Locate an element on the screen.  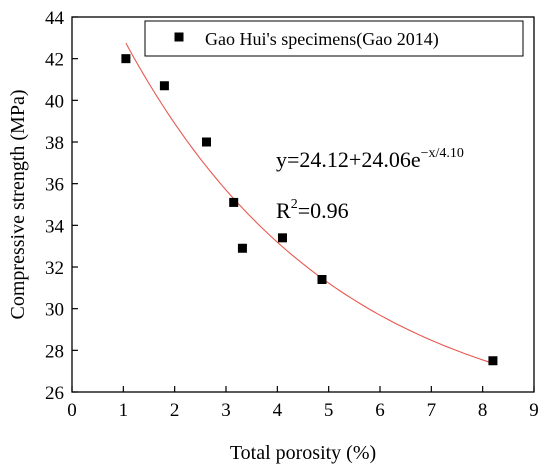
x-tick-label: 9 is located at coordinates (534, 410).